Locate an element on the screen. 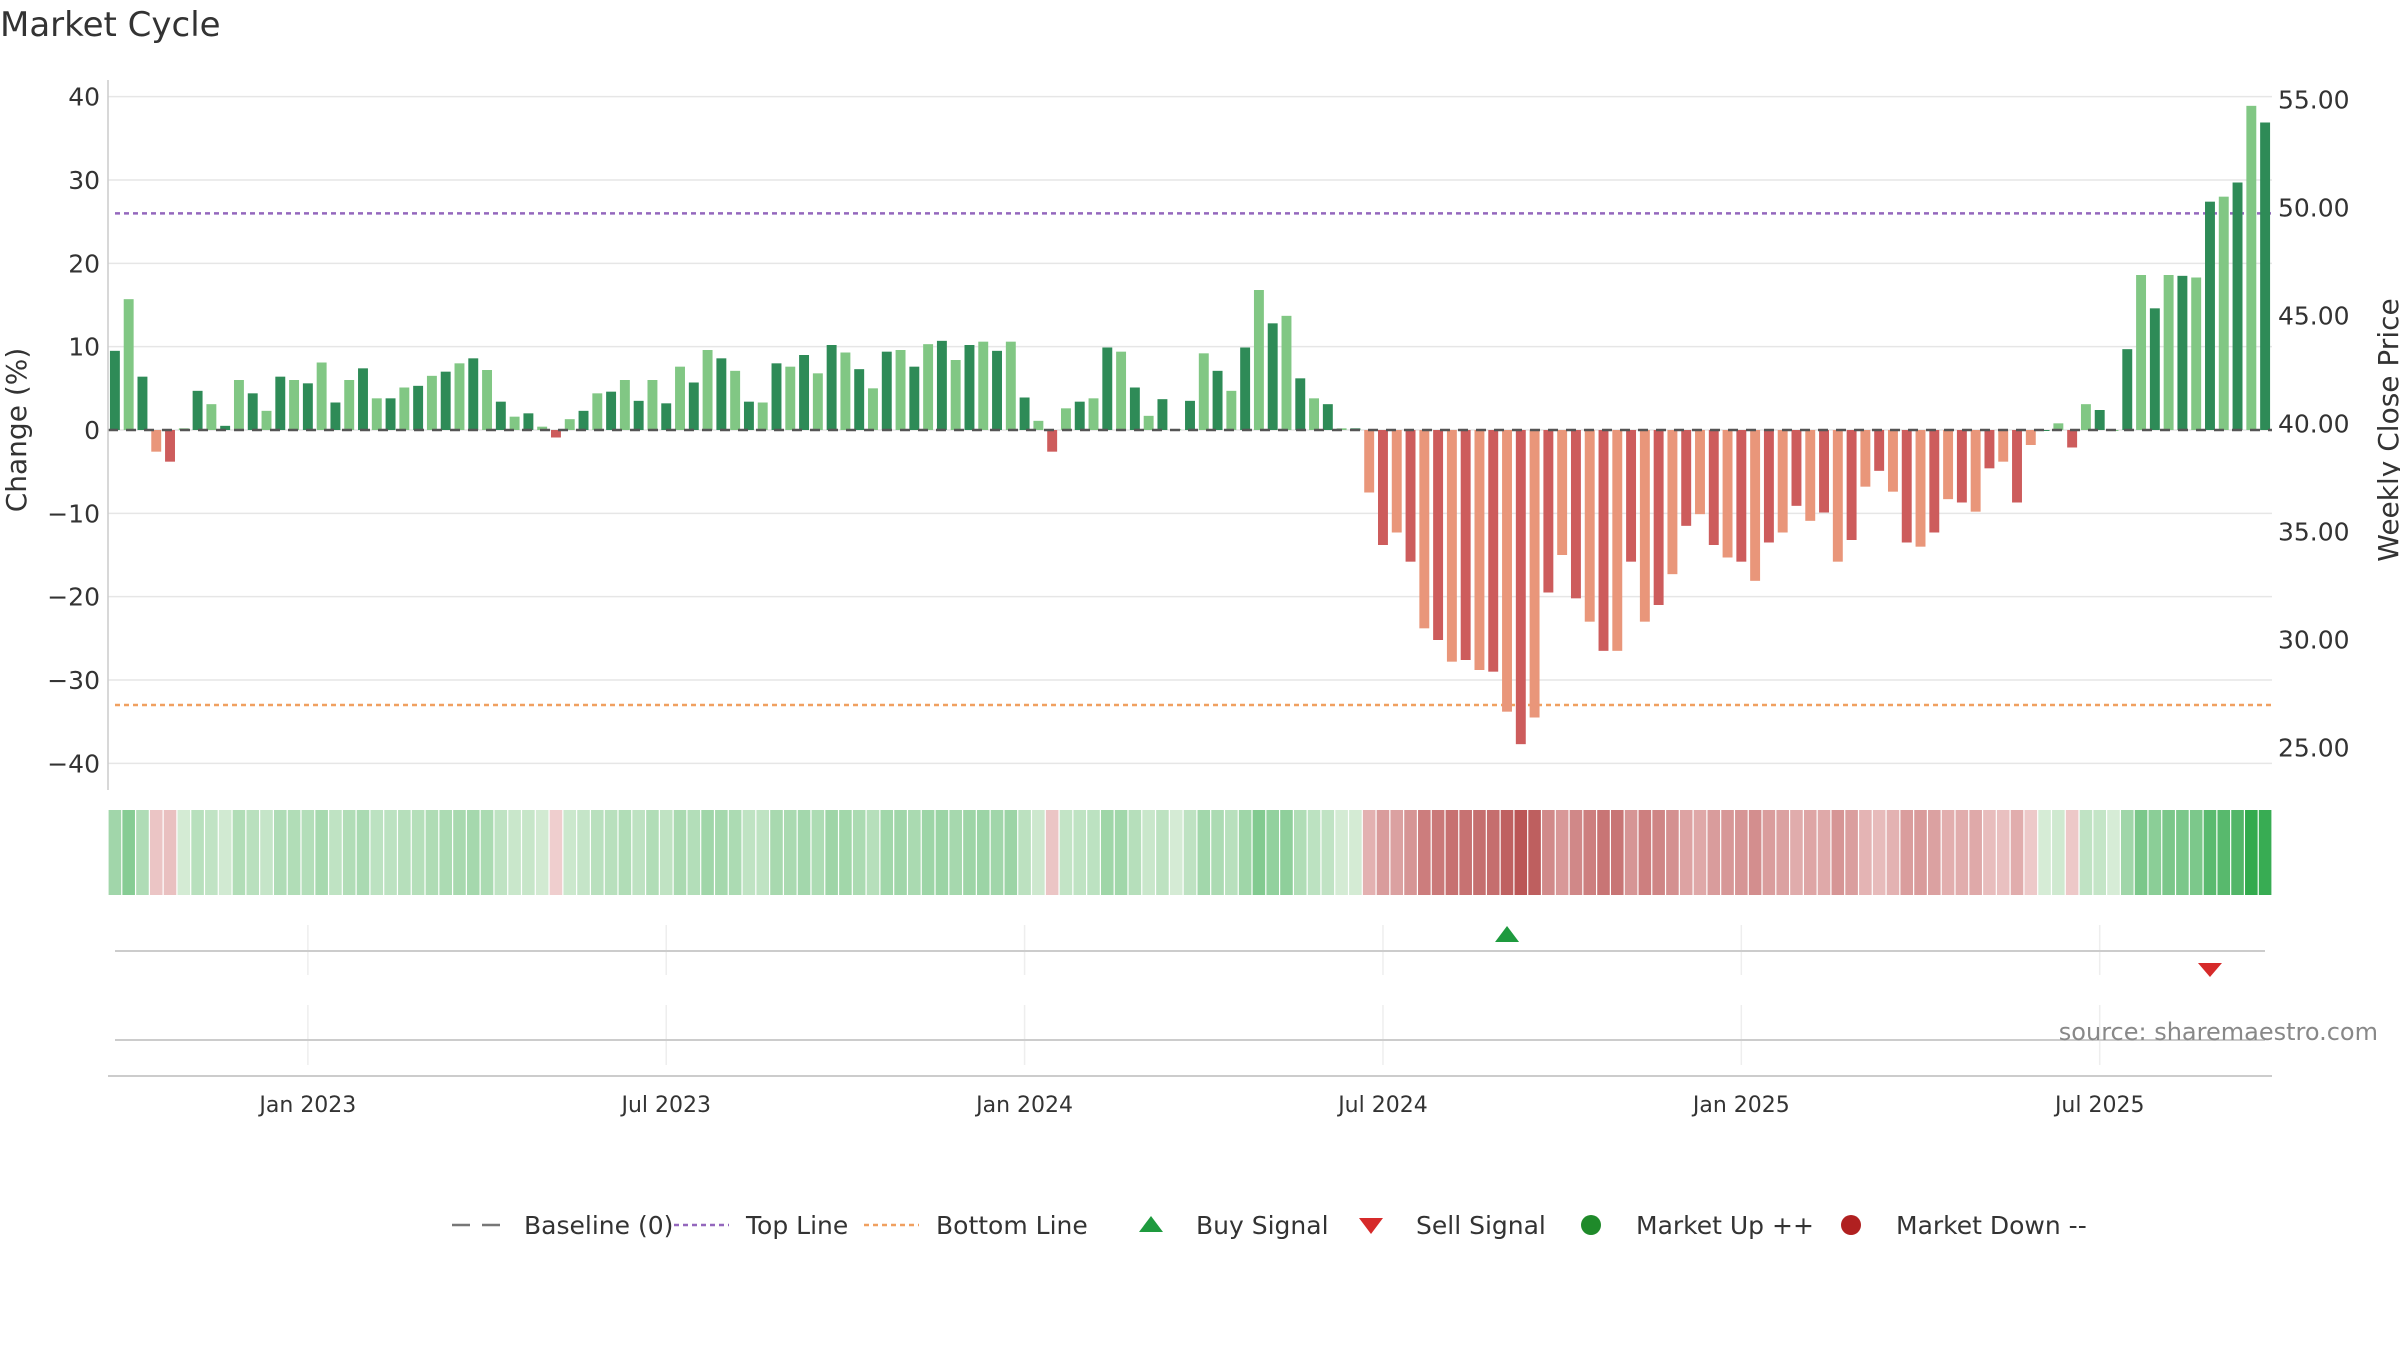  y-tick-label: 20 is located at coordinates (84, 263).